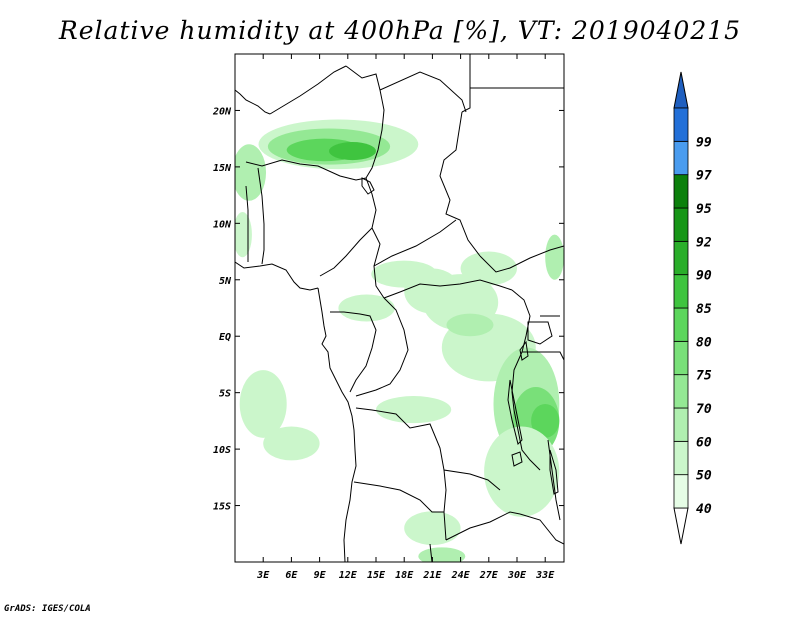  I want to click on border-congo-drc, so click(382, 347).